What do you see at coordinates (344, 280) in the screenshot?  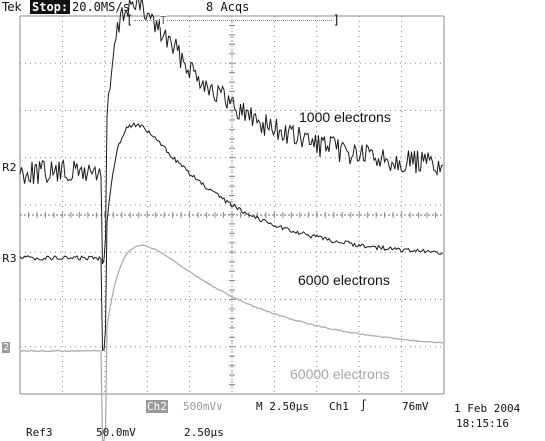 I see `label-6000-electrons: 6000 electrons` at bounding box center [344, 280].